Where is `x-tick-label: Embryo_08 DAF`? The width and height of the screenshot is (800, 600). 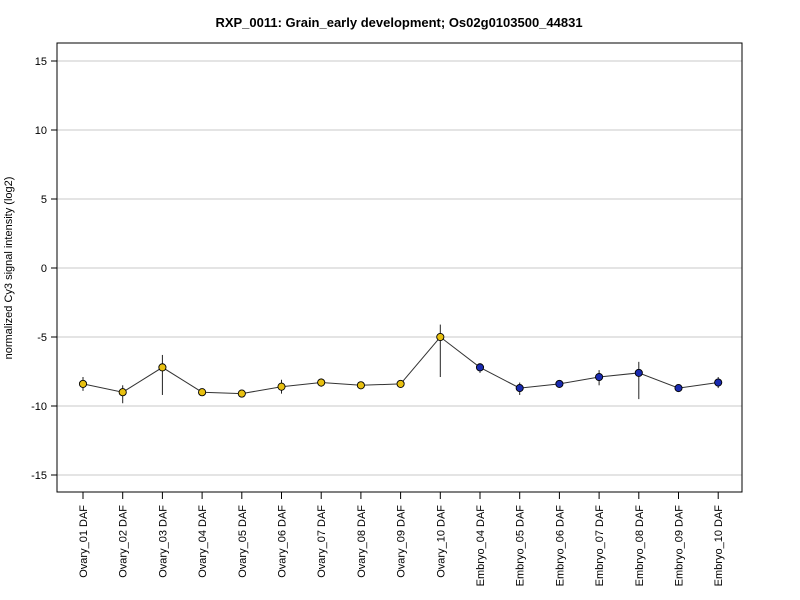 x-tick-label: Embryo_08 DAF is located at coordinates (640, 546).